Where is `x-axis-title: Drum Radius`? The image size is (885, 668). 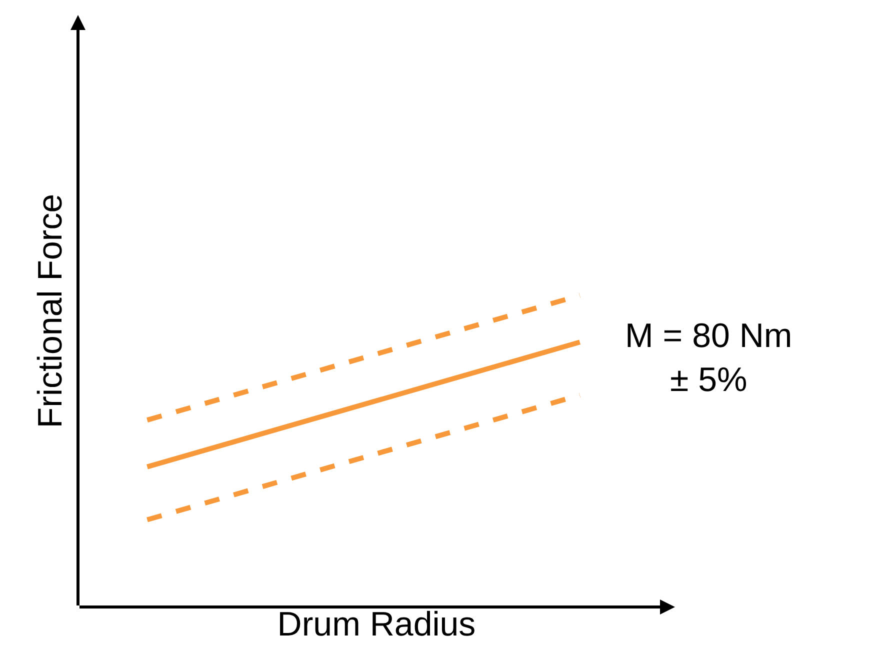 x-axis-title: Drum Radius is located at coordinates (376, 624).